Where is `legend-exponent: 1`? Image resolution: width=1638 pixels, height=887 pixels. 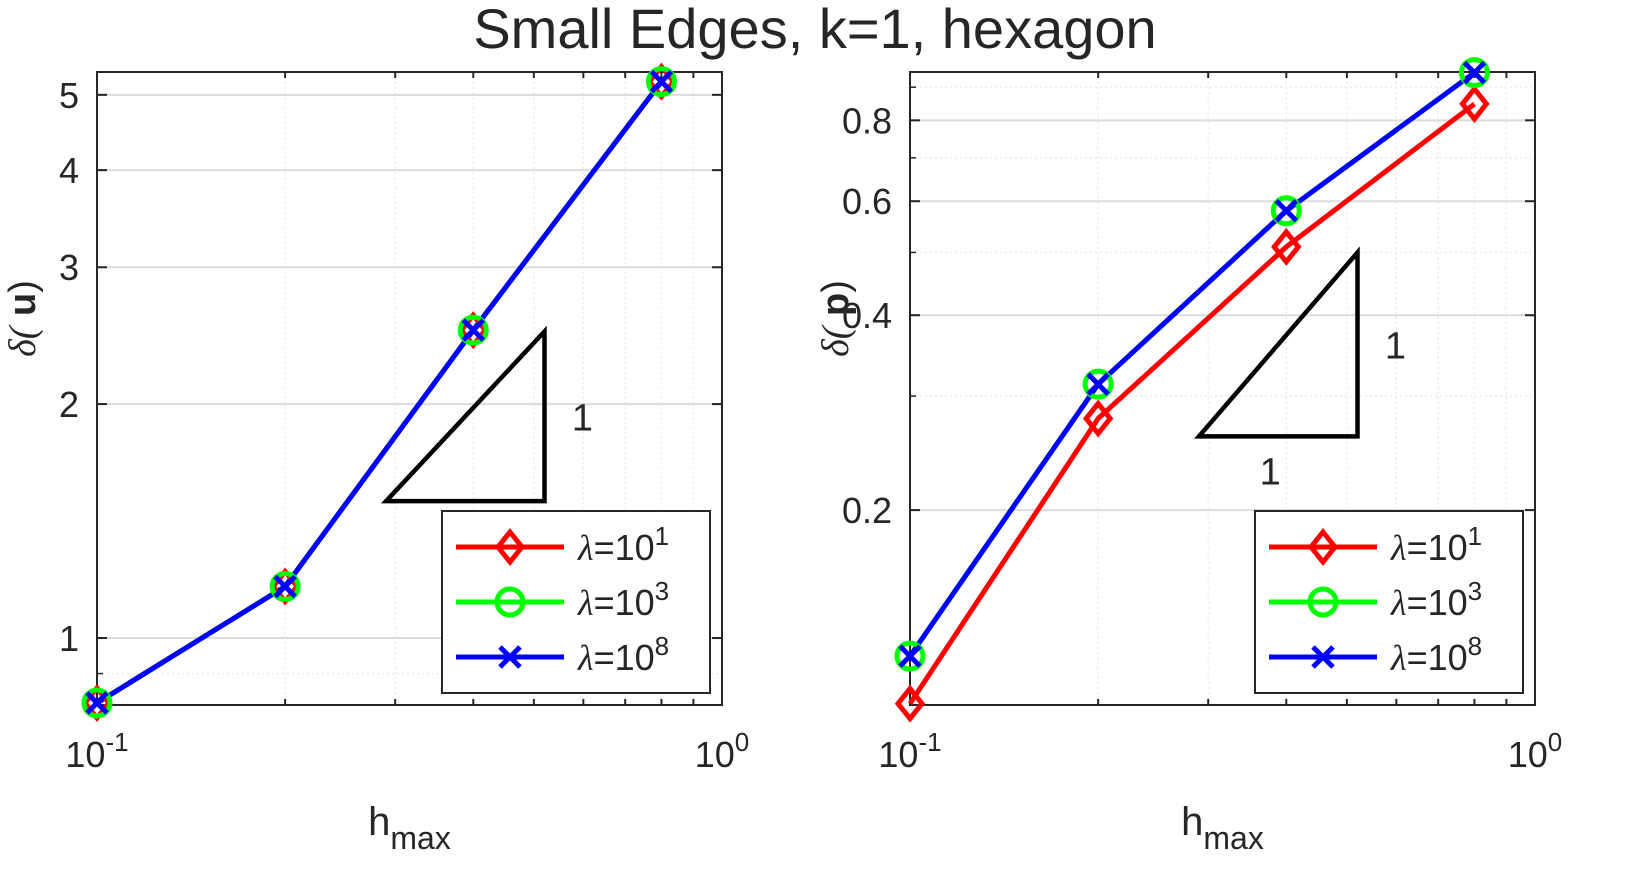 legend-exponent: 1 is located at coordinates (1475, 536).